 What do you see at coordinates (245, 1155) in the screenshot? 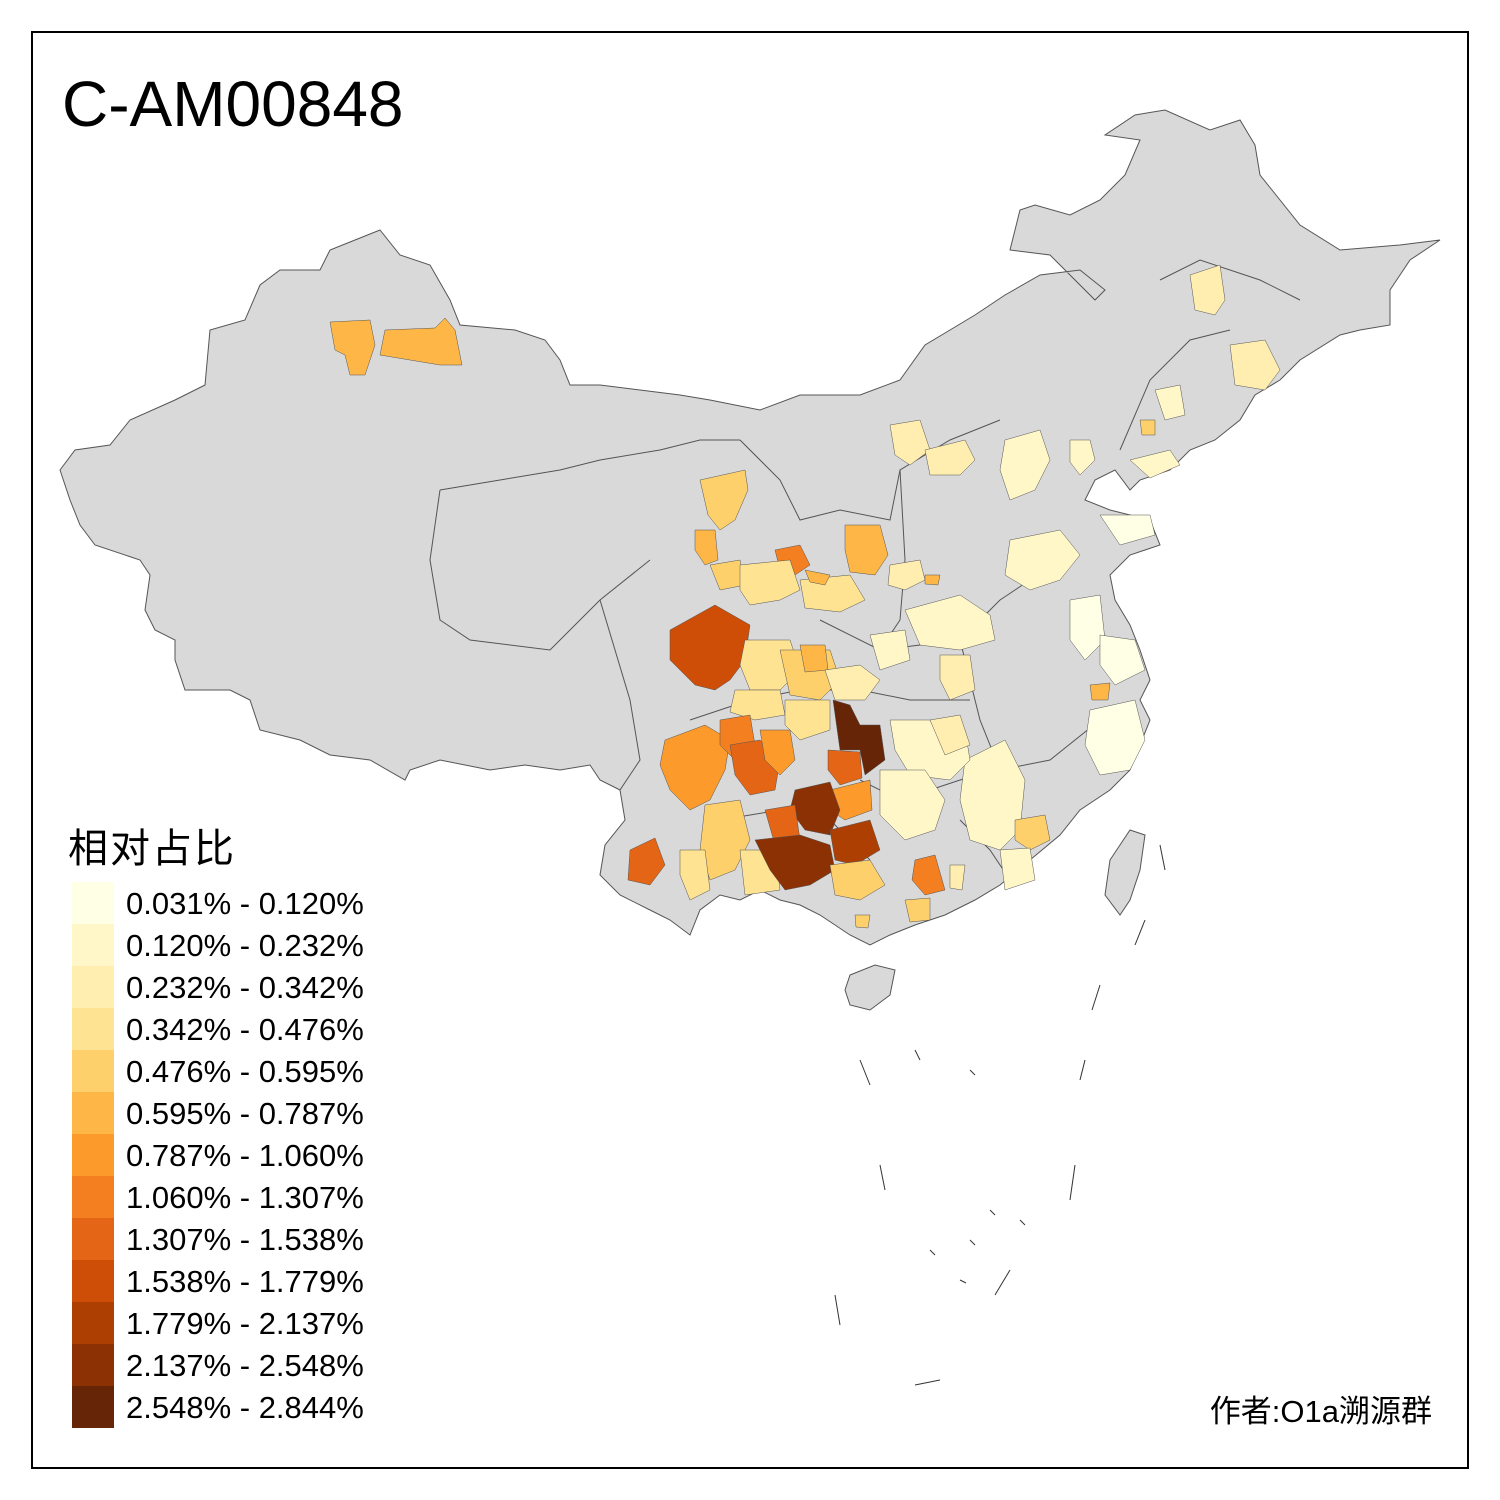
I see `legend-label: 0.787% - 1.060%` at bounding box center [245, 1155].